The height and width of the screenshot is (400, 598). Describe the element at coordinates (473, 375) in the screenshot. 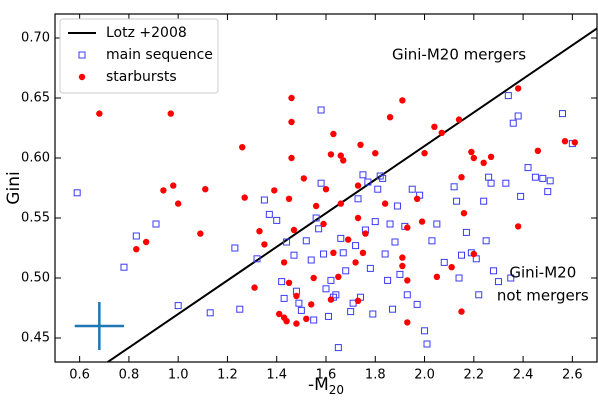

I see `x-tick-label: 2.2` at that location.